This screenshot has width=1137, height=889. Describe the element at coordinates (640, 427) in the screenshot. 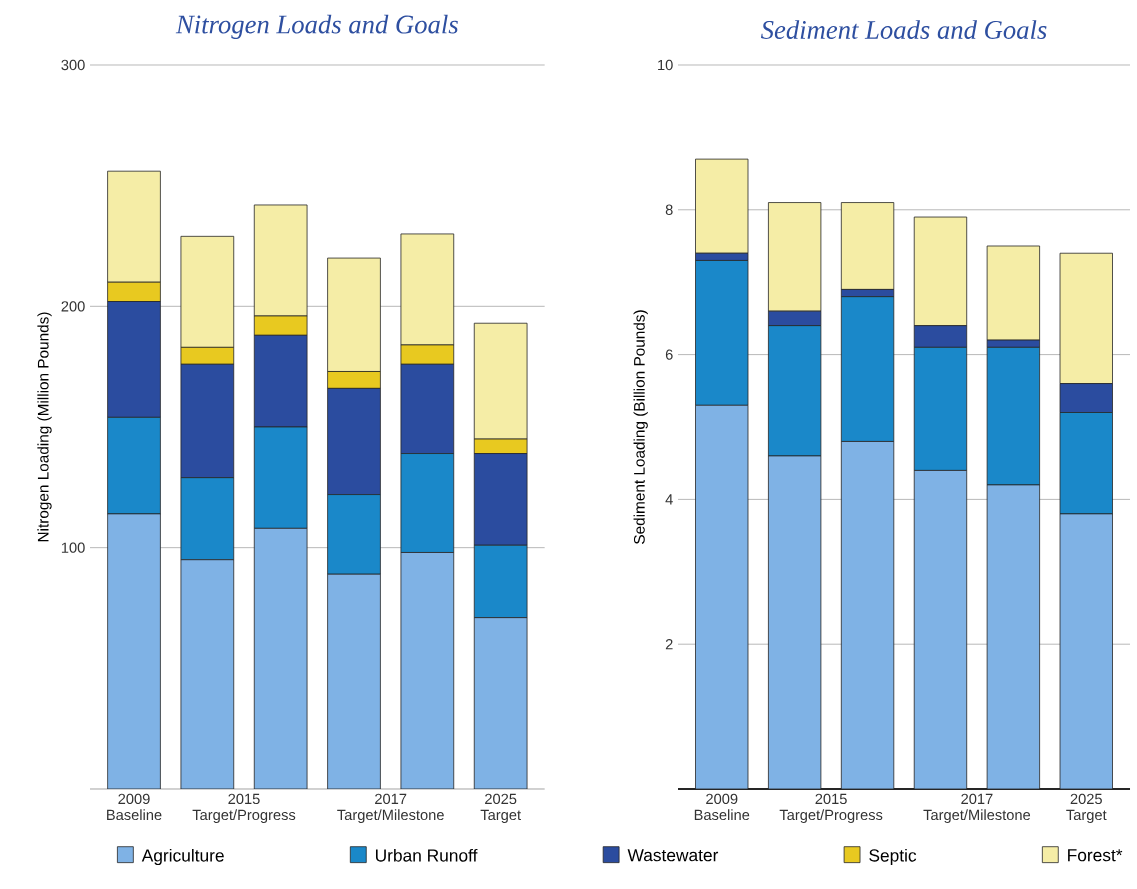

I see `y-axis-title: Sediment Loading (Billion Pounds)` at that location.